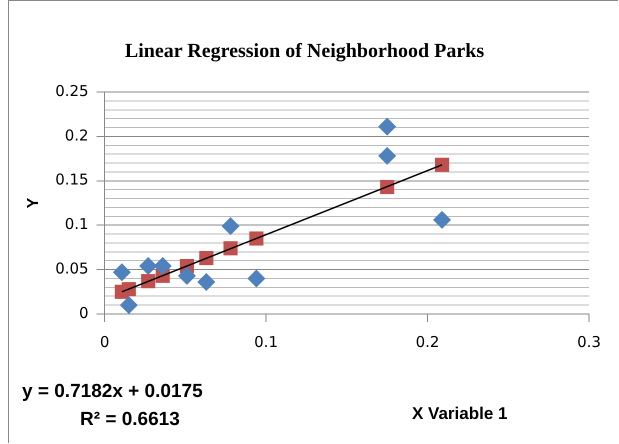 The height and width of the screenshot is (444, 619). Describe the element at coordinates (130, 420) in the screenshot. I see `text: R² = 0.6613` at that location.